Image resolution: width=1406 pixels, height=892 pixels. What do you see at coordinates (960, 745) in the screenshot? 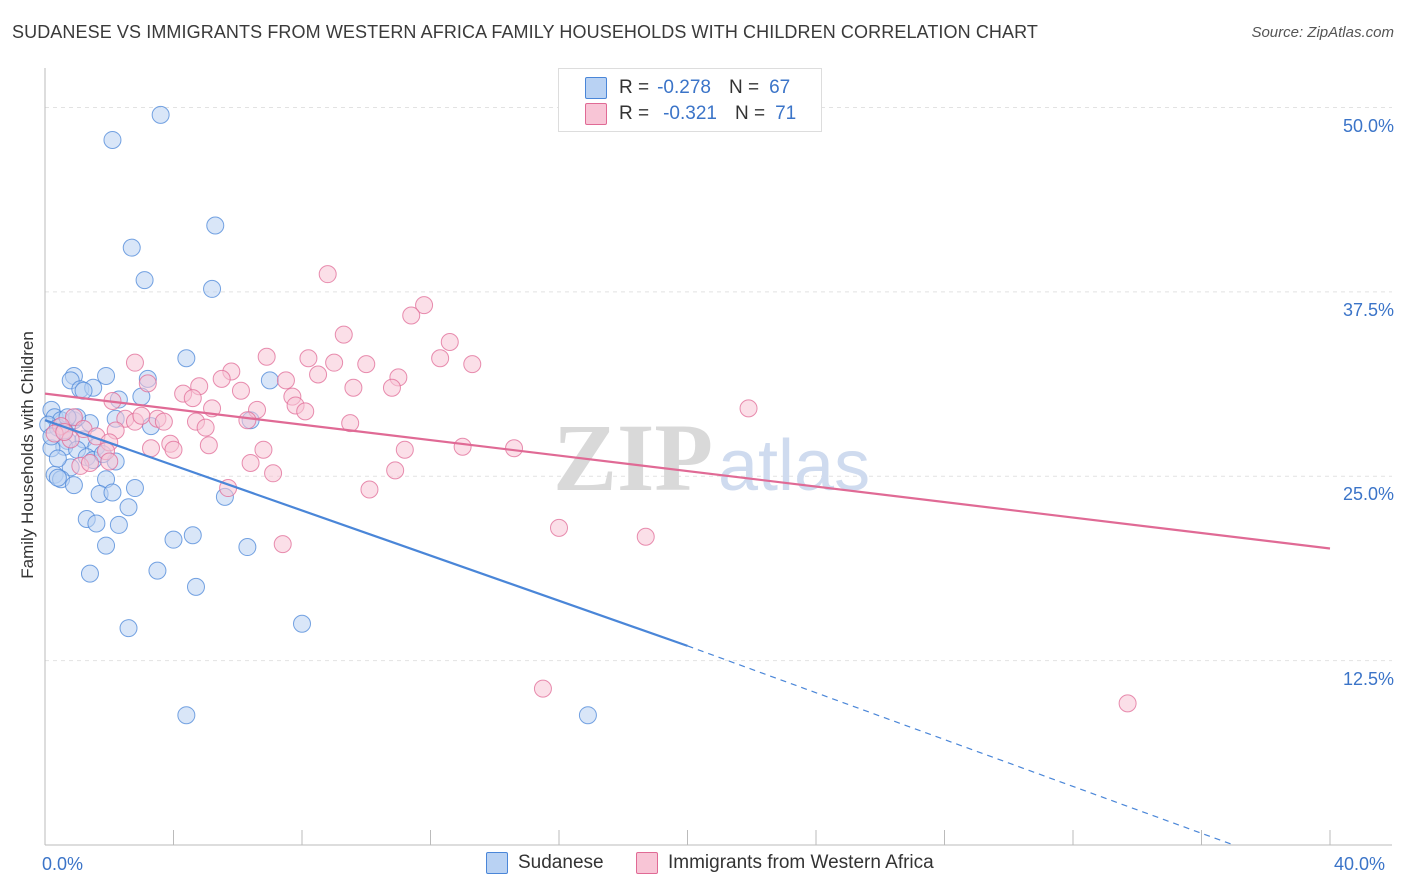
I see `trend-extension-sudanese` at bounding box center [960, 745].